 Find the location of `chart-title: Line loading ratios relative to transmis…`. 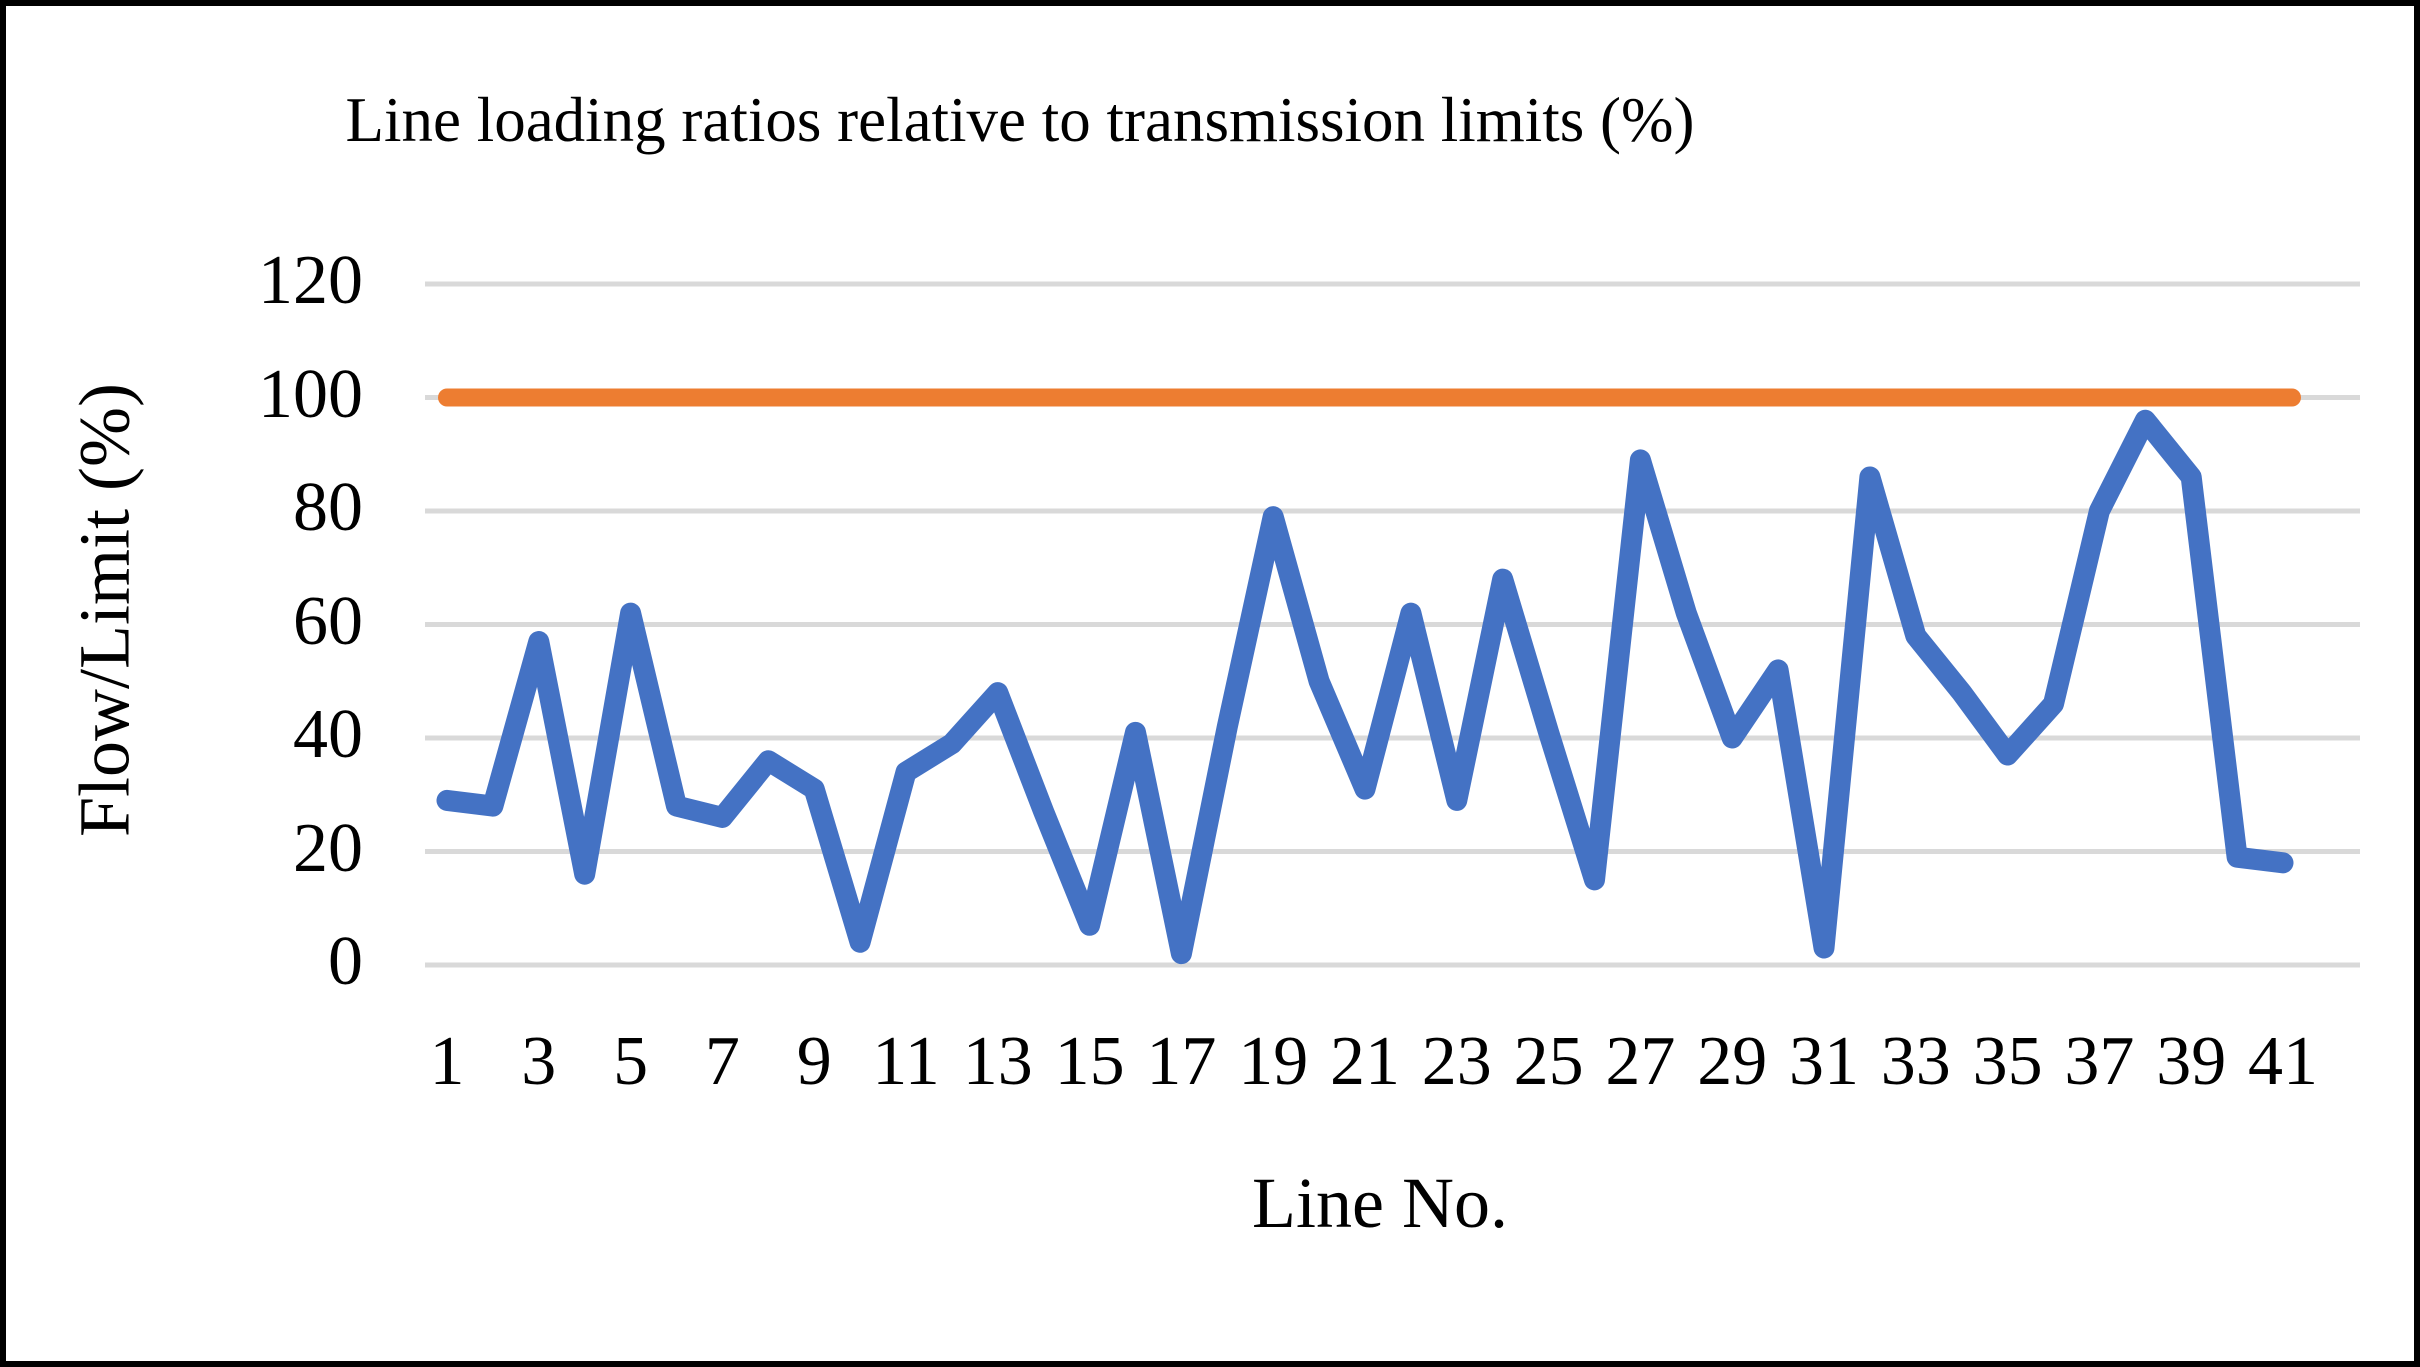

chart-title: Line loading ratios relative to transmis… is located at coordinates (1020, 120).